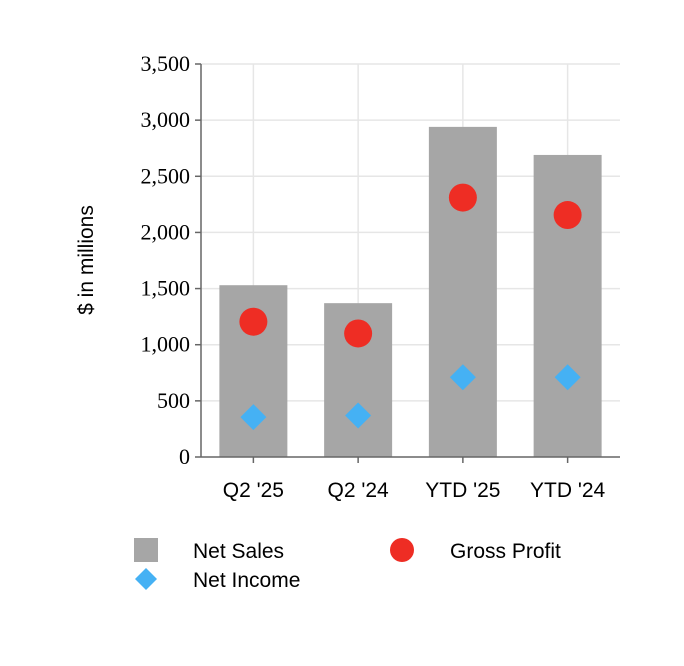 The height and width of the screenshot is (666, 684). I want to click on y-tick-label: 3,000, so click(166, 119).